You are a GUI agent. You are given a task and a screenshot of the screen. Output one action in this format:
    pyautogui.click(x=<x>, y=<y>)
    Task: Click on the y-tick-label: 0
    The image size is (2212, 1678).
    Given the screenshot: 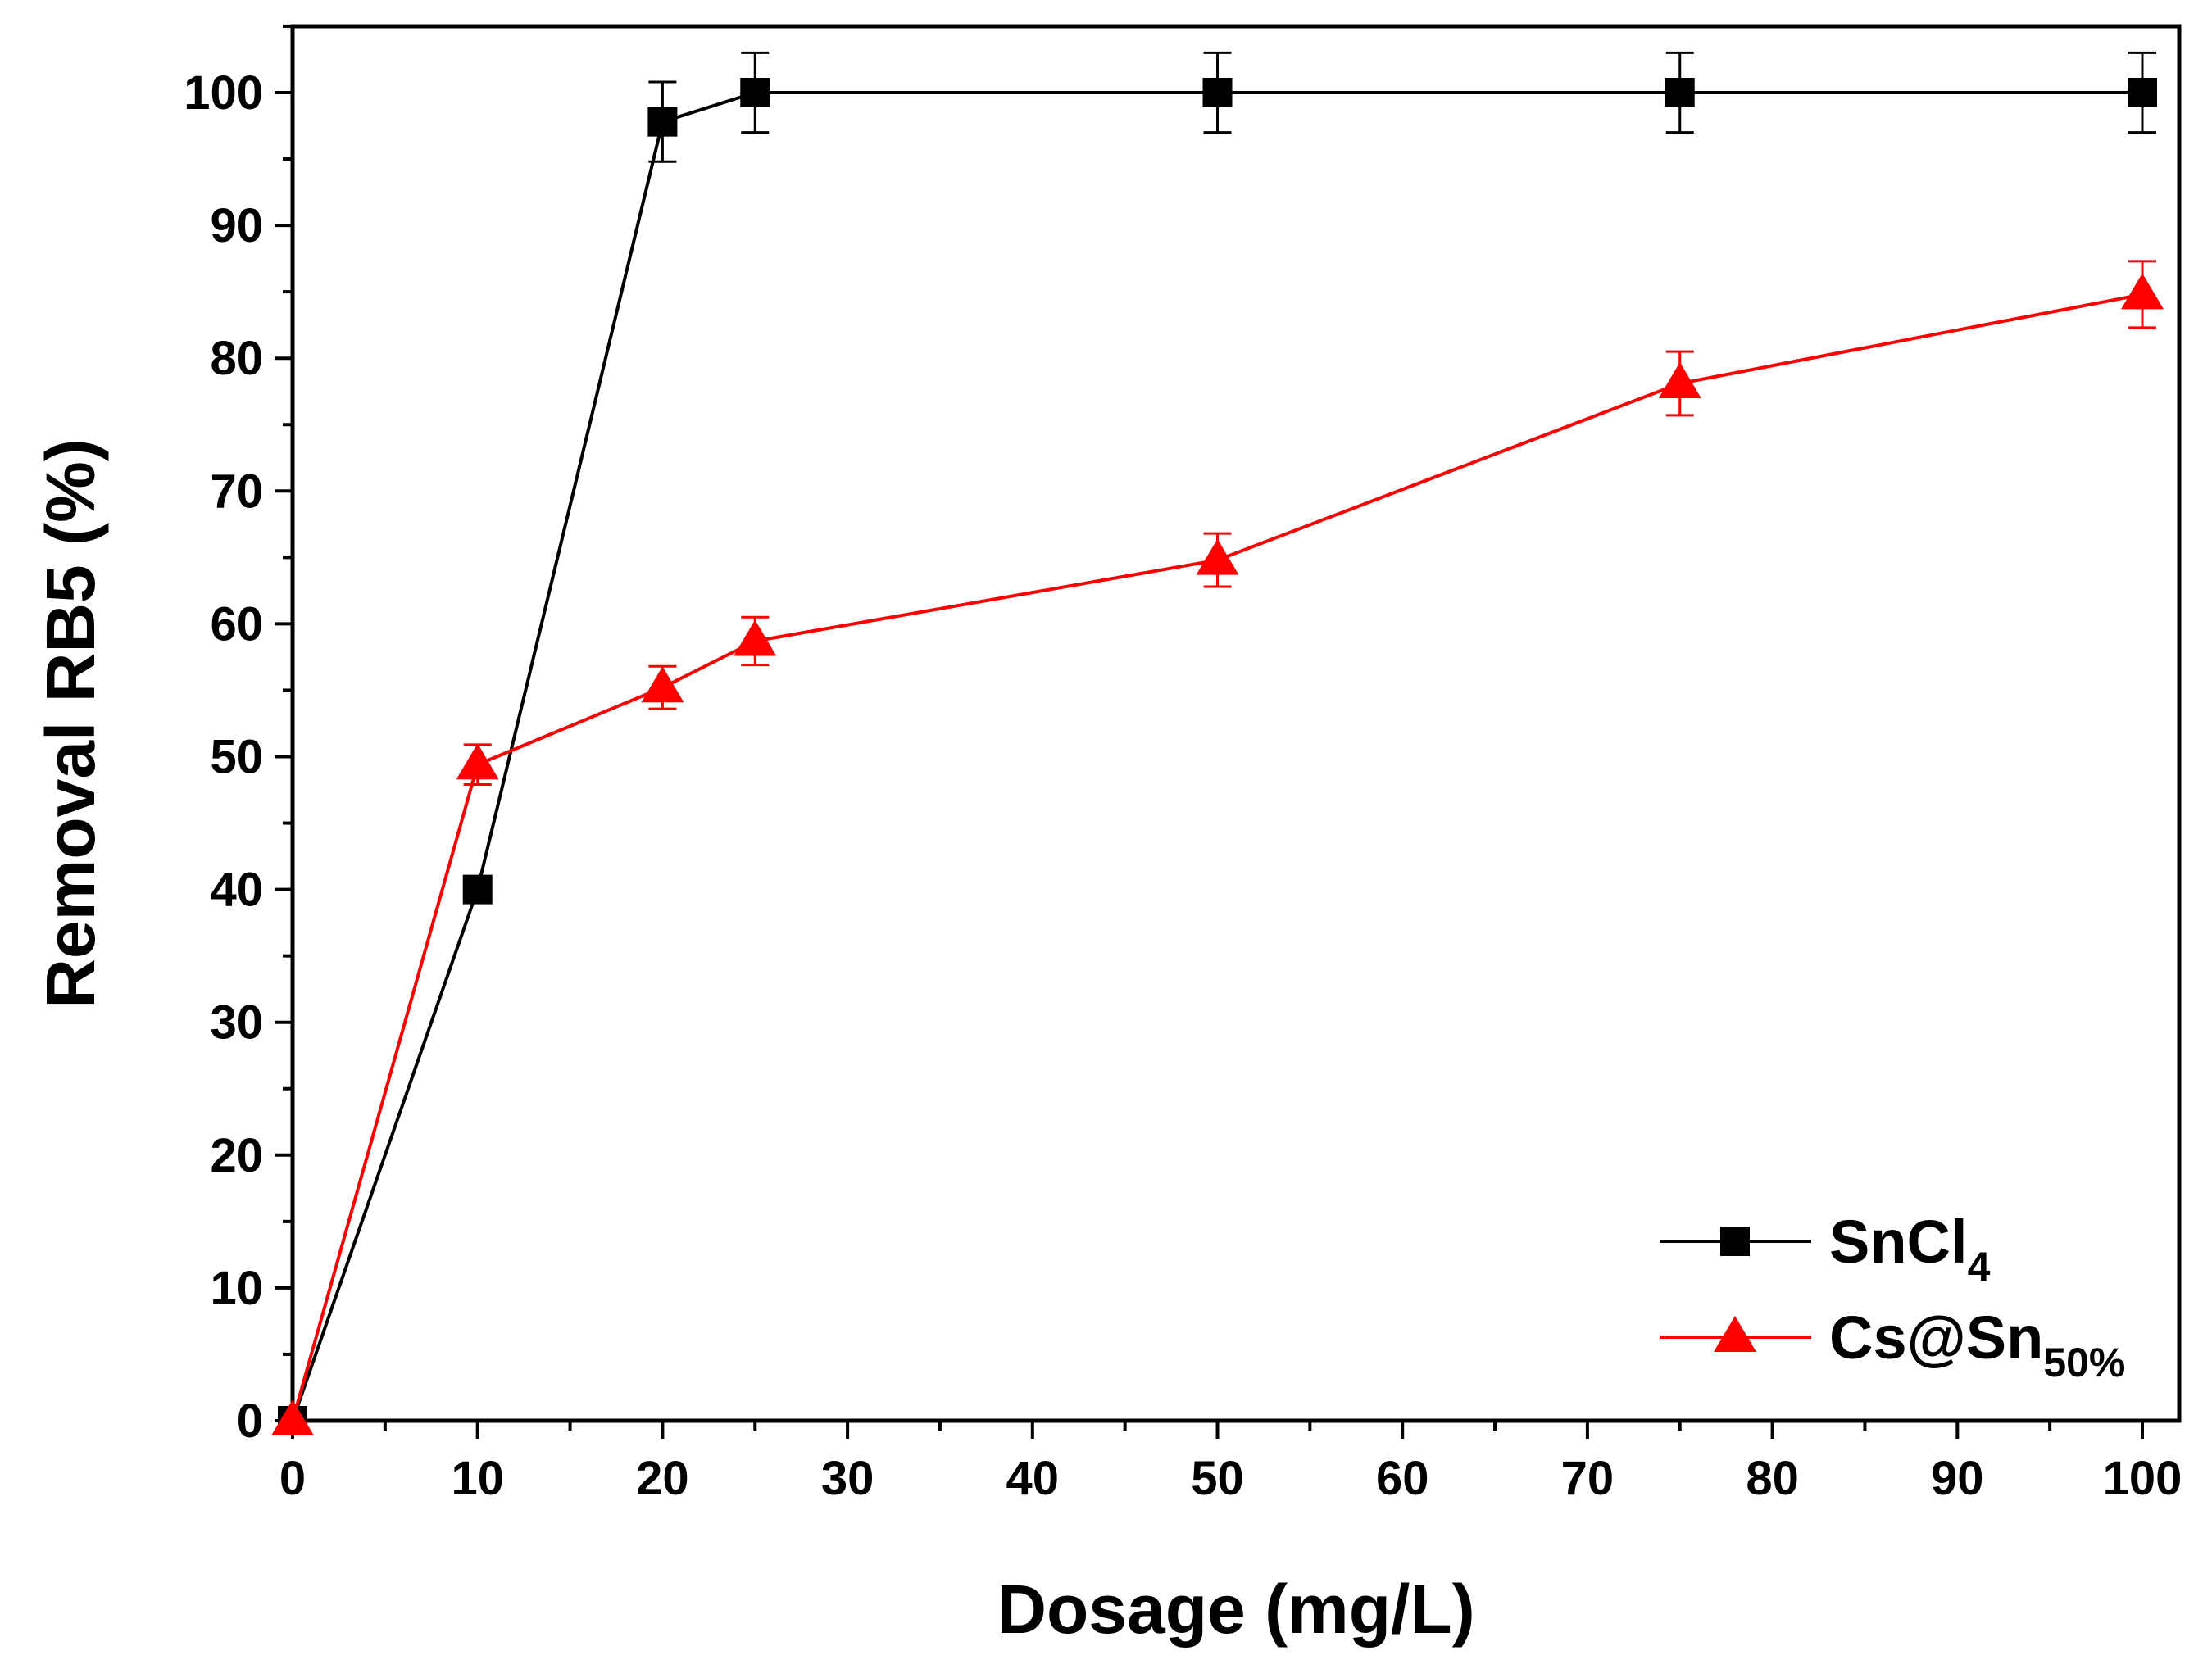 What is the action you would take?
    pyautogui.click(x=250, y=1421)
    